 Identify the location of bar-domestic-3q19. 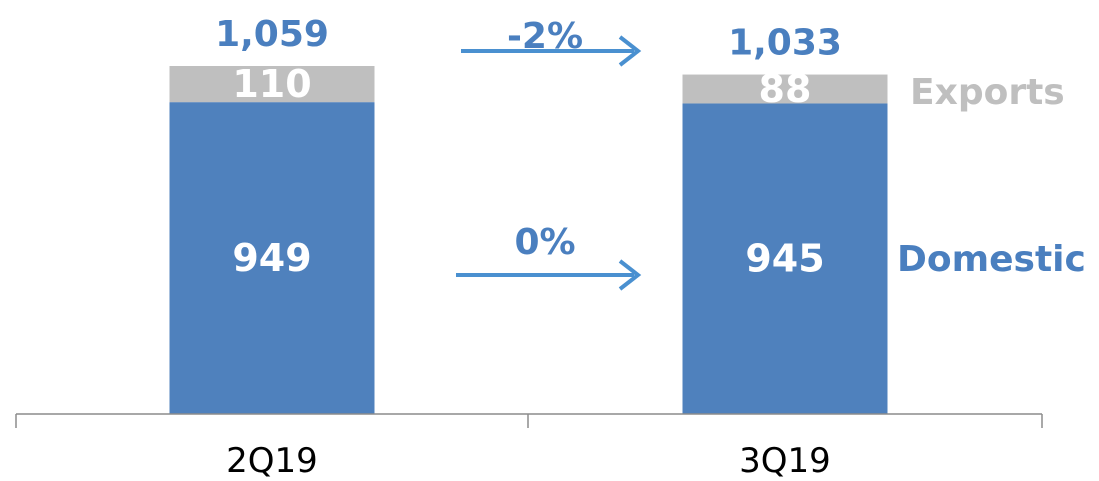
(785, 258).